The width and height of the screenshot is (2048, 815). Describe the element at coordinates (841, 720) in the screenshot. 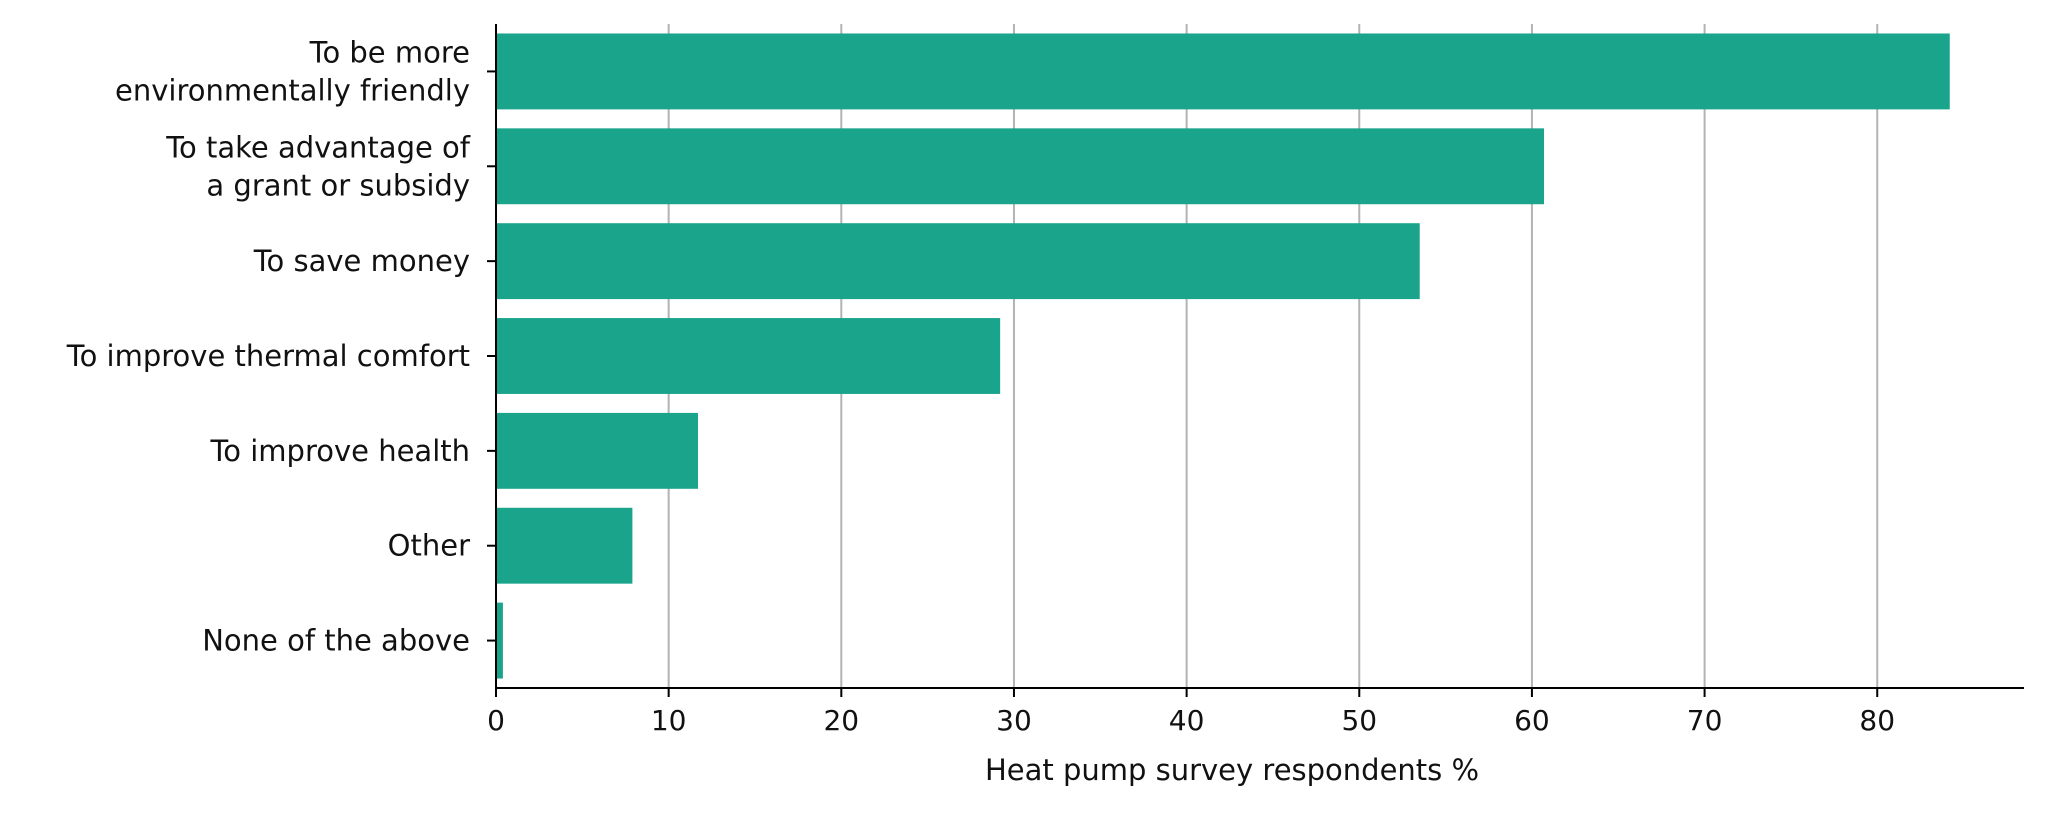

I see `x-tick-label-20: 20` at that location.